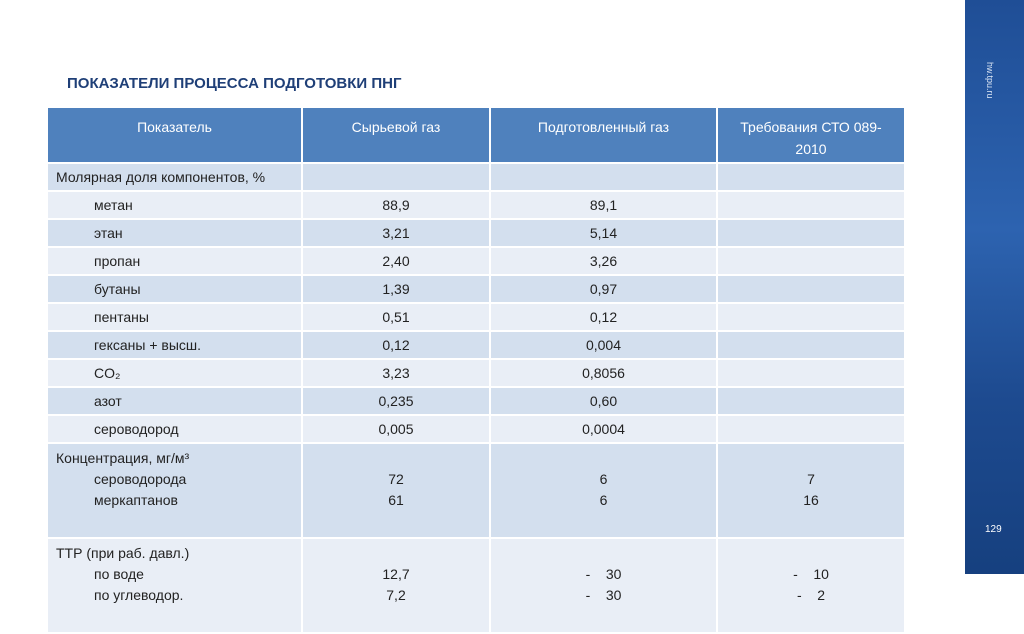  What do you see at coordinates (603, 233) in the screenshot?
I see `cell: 5,14` at bounding box center [603, 233].